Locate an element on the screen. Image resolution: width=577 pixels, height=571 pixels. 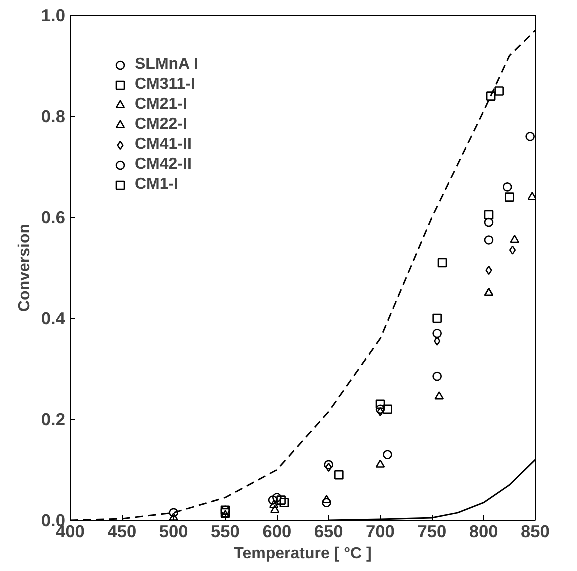
y-tick-label: 0.4 is located at coordinates (53, 318).